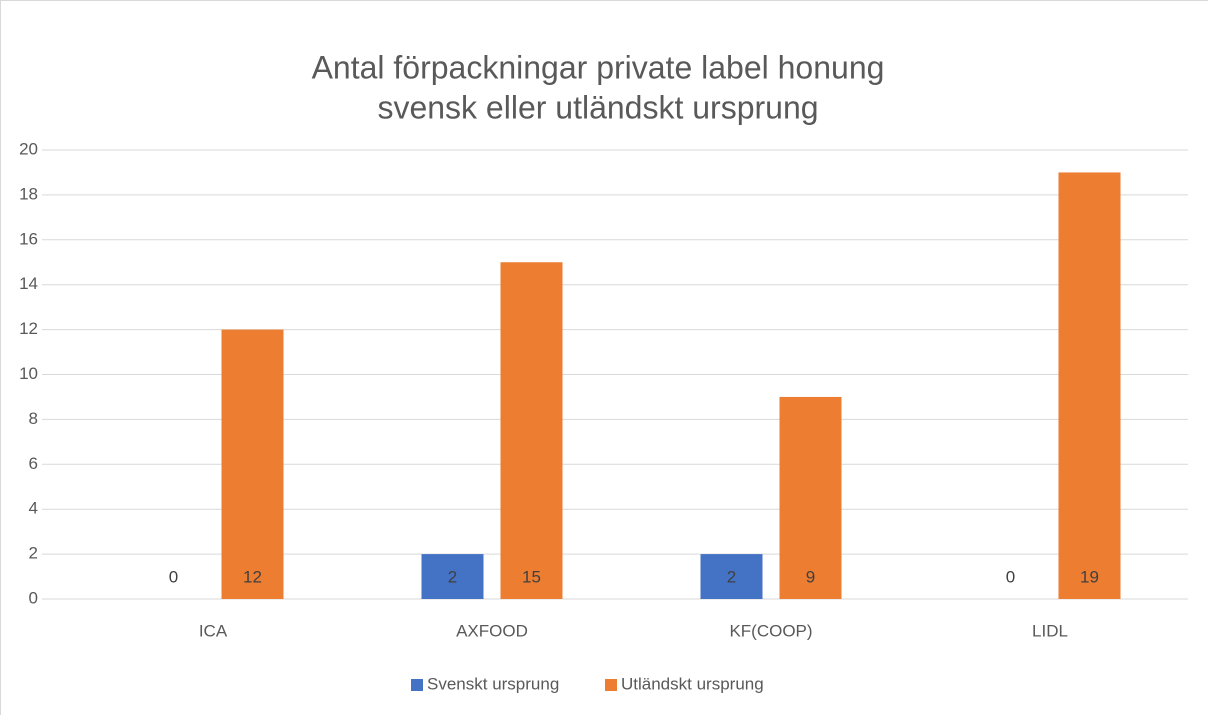  Describe the element at coordinates (28, 148) in the screenshot. I see `y-tick-label: 20` at that location.